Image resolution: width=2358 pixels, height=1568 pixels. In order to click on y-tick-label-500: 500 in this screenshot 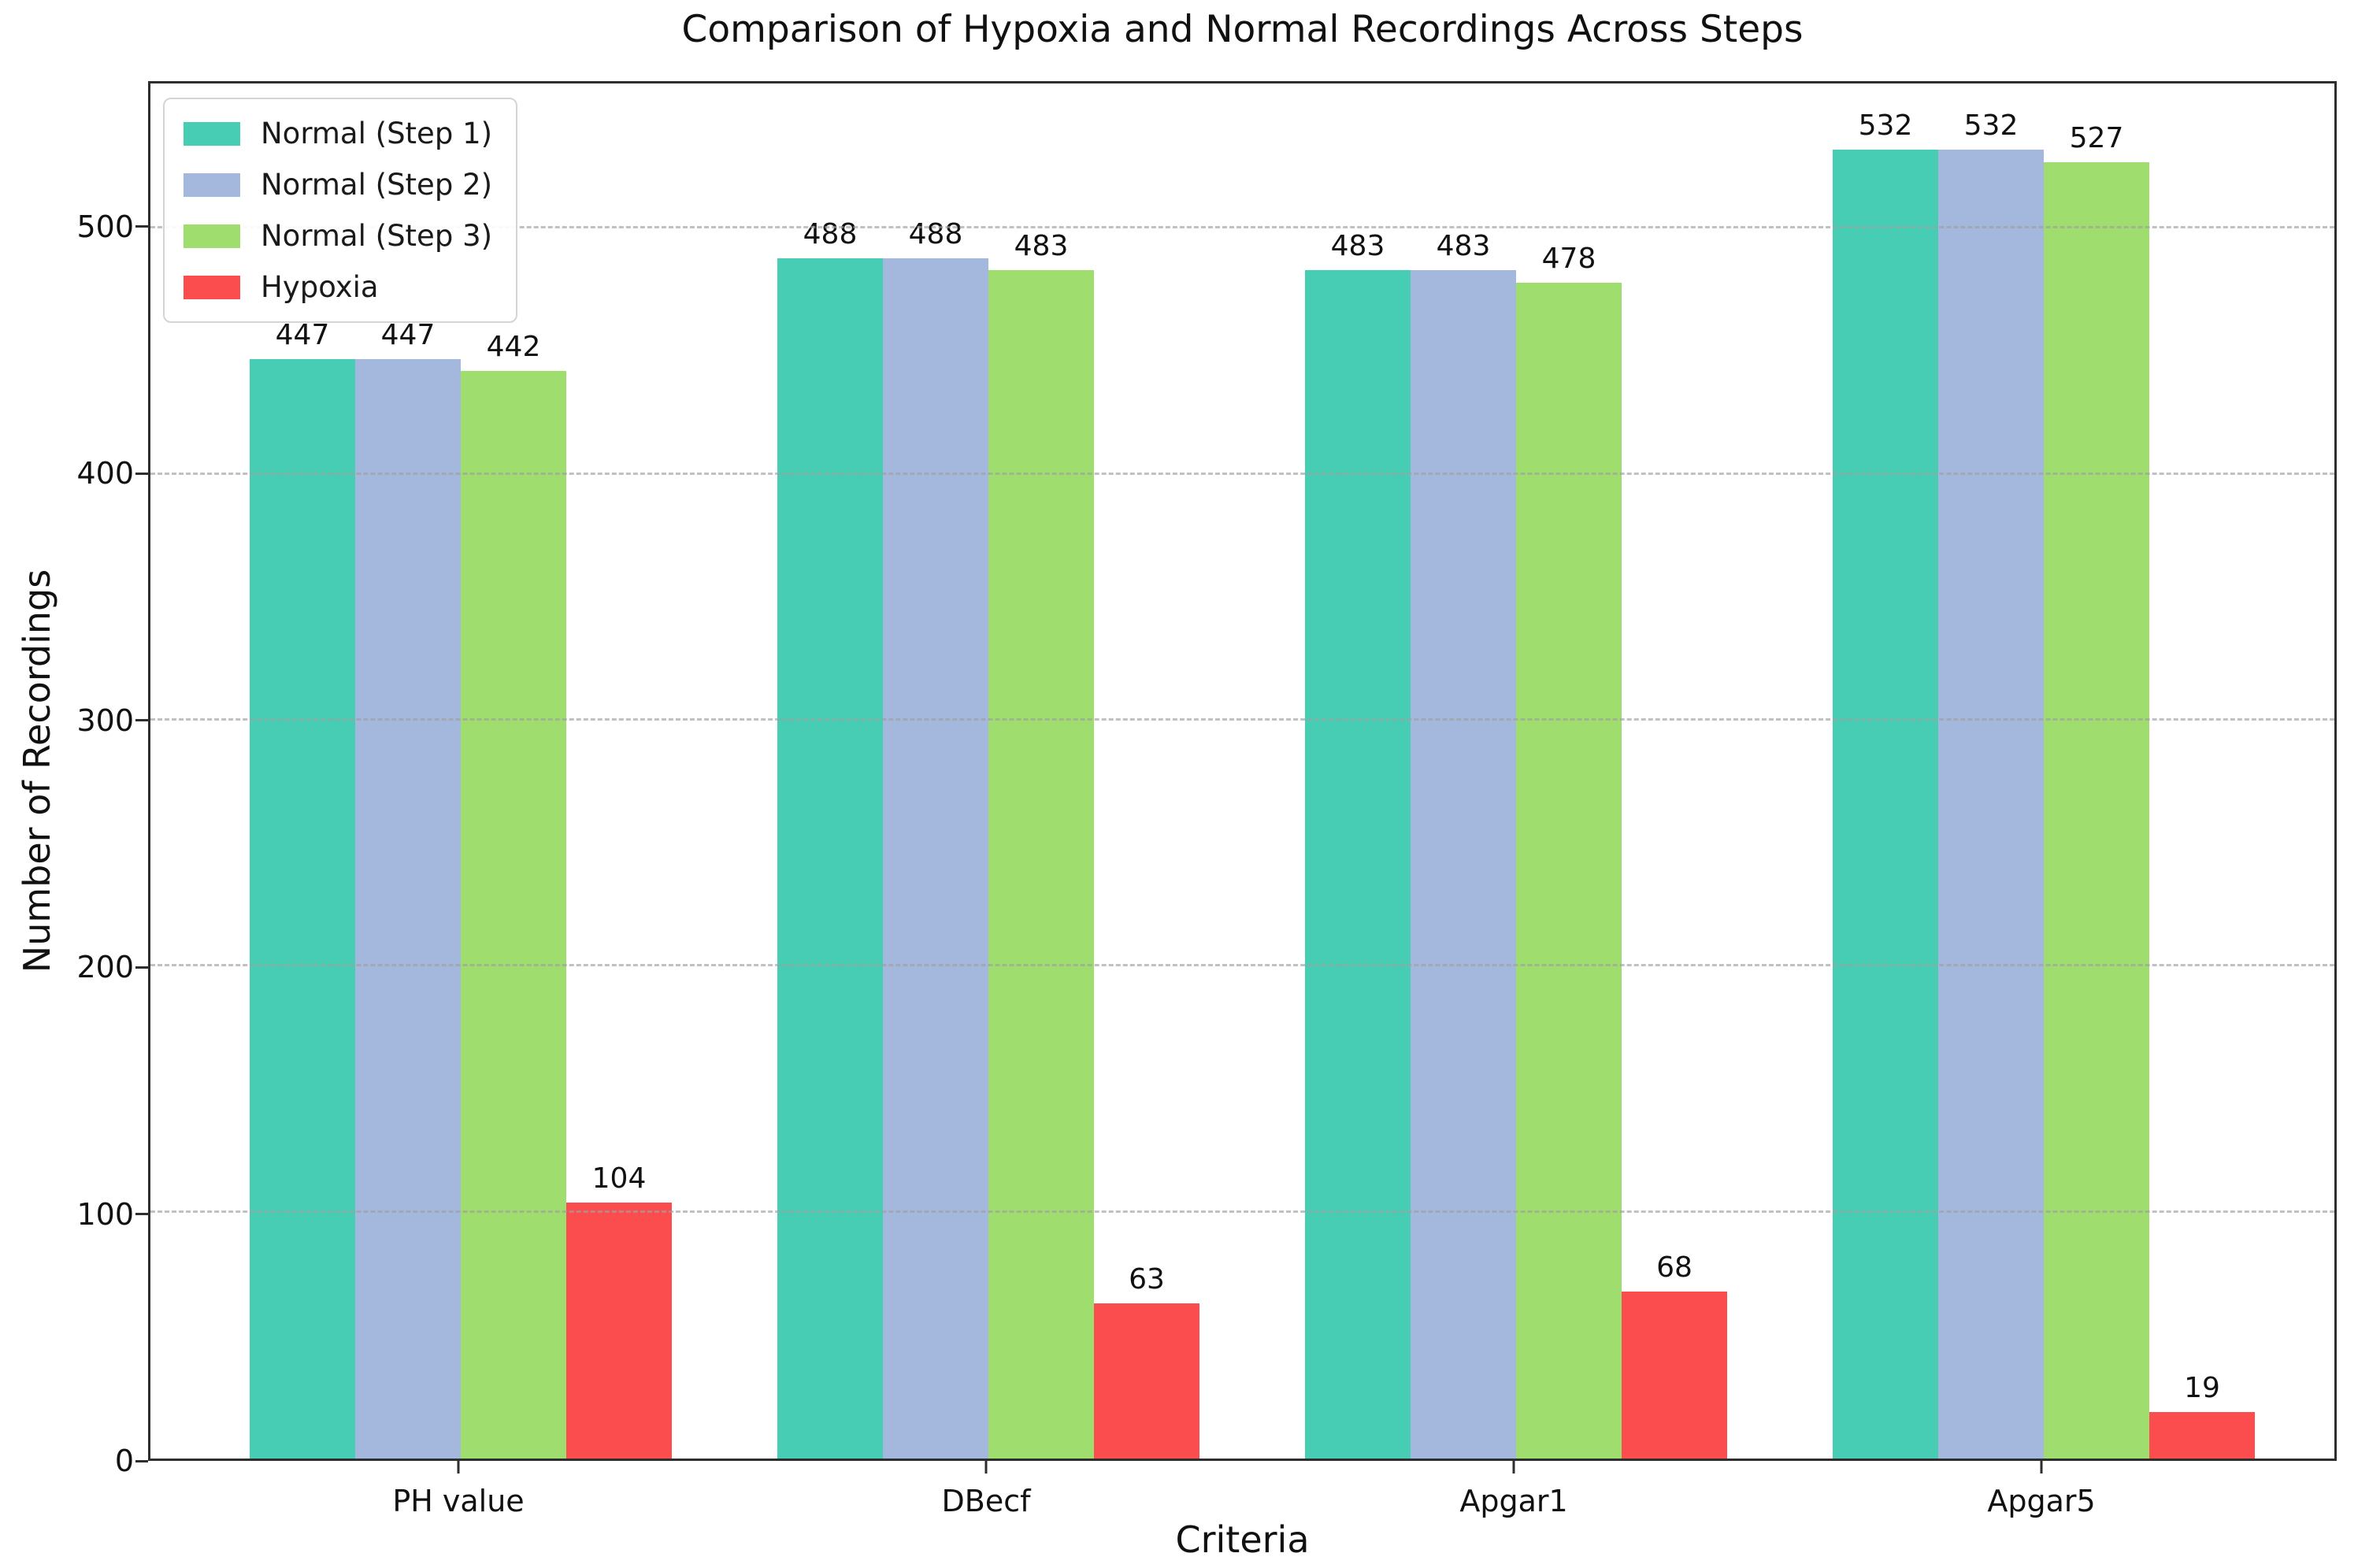, I will do `click(105, 226)`.